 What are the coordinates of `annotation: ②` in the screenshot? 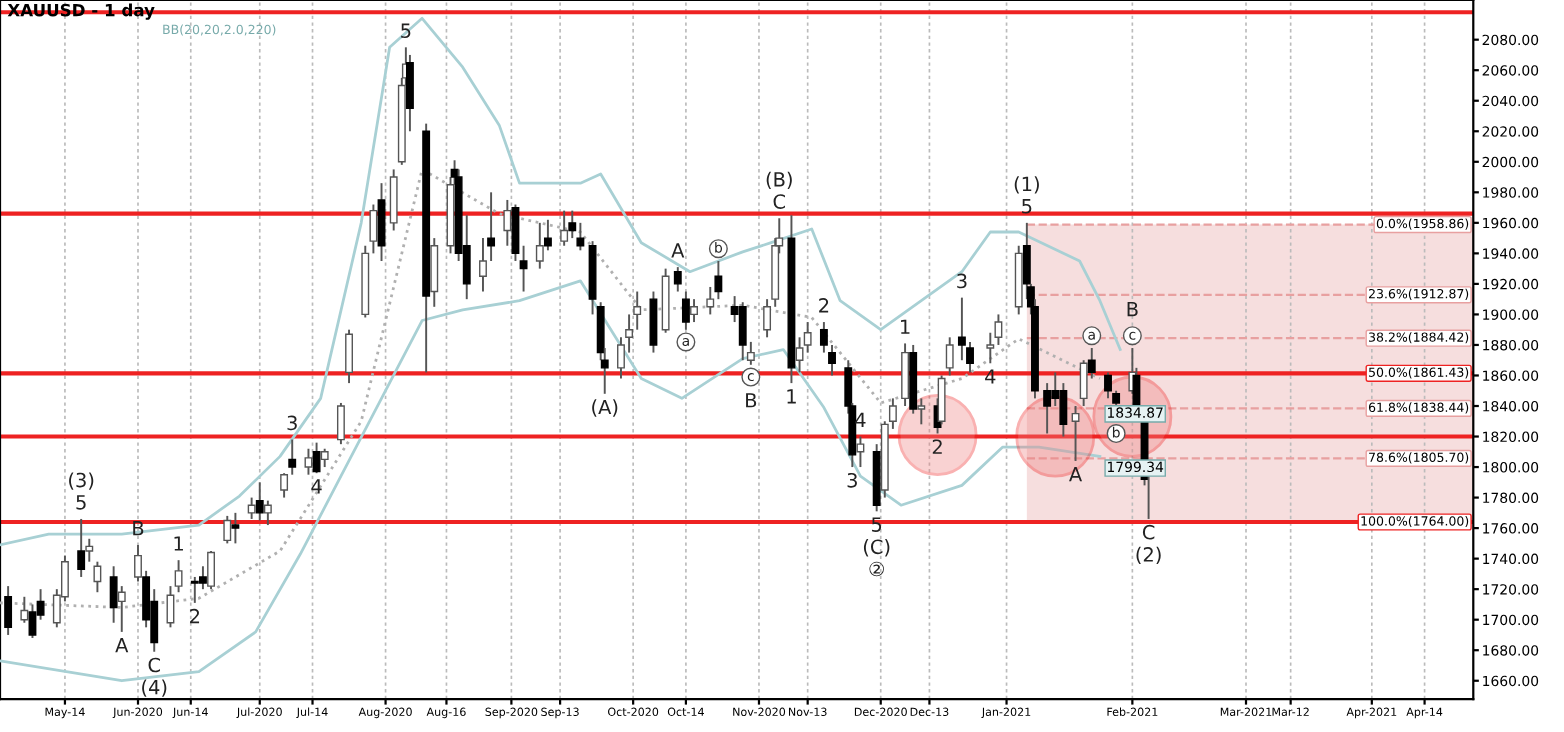 It's located at (876, 569).